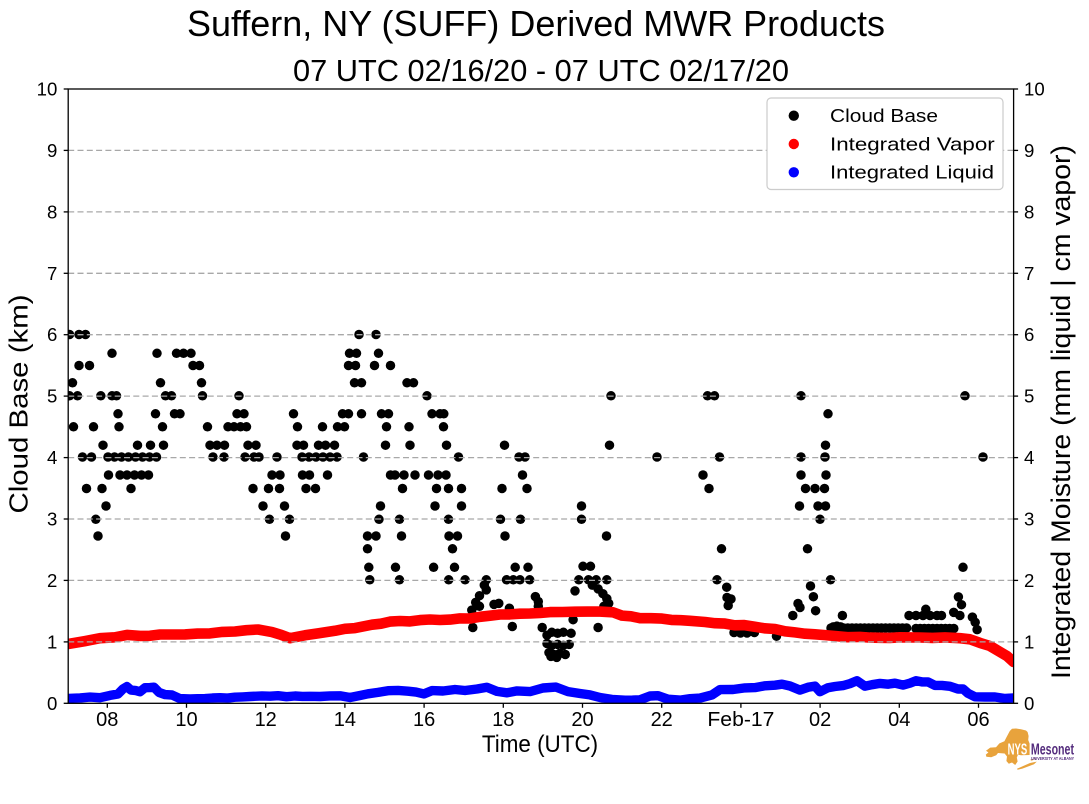 The image size is (1089, 804). Describe the element at coordinates (424, 720) in the screenshot. I see `svg-text: 16` at that location.